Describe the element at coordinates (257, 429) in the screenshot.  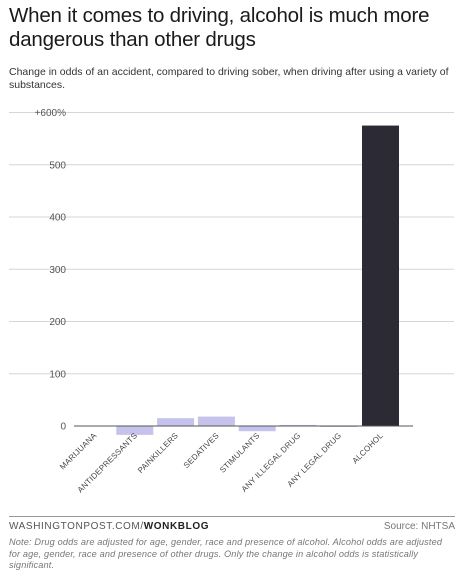
I see `bar-stimulants` at that location.